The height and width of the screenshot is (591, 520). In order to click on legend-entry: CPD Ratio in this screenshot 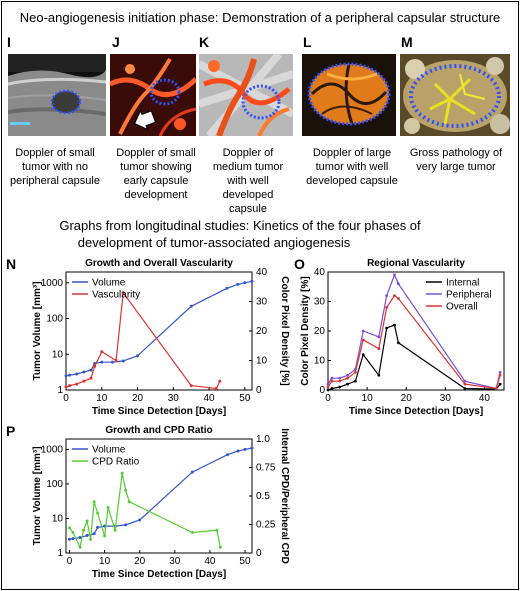, I will do `click(116, 462)`.